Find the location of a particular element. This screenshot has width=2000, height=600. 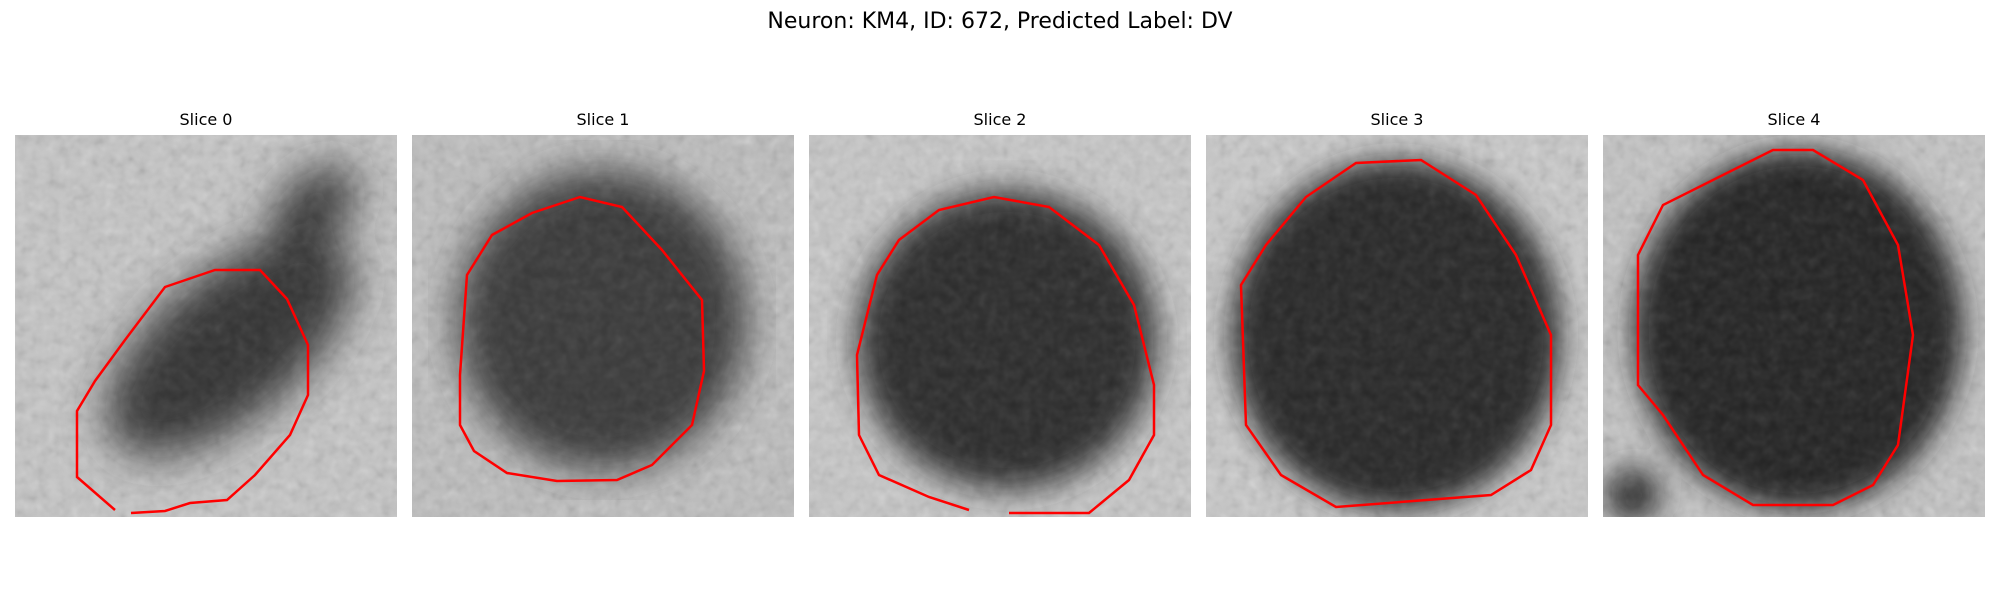

slice-panel-2: Slice 2 is located at coordinates (1000, 315).